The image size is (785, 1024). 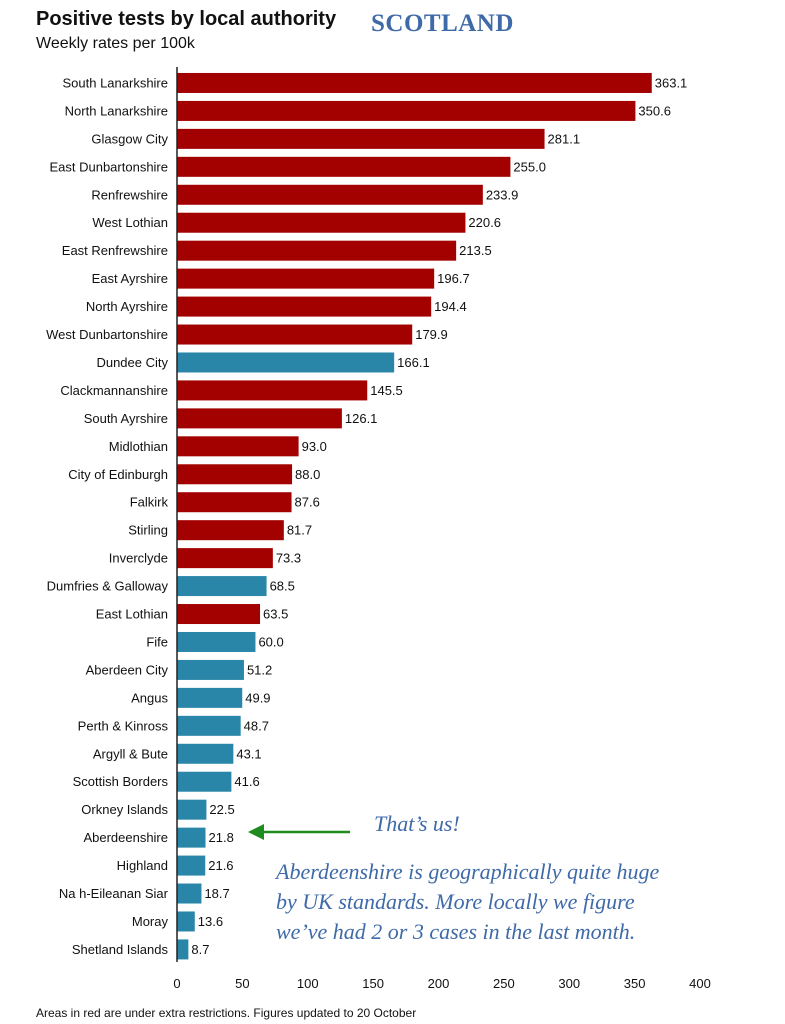 What do you see at coordinates (242, 983) in the screenshot?
I see `x-tick-label: 50` at bounding box center [242, 983].